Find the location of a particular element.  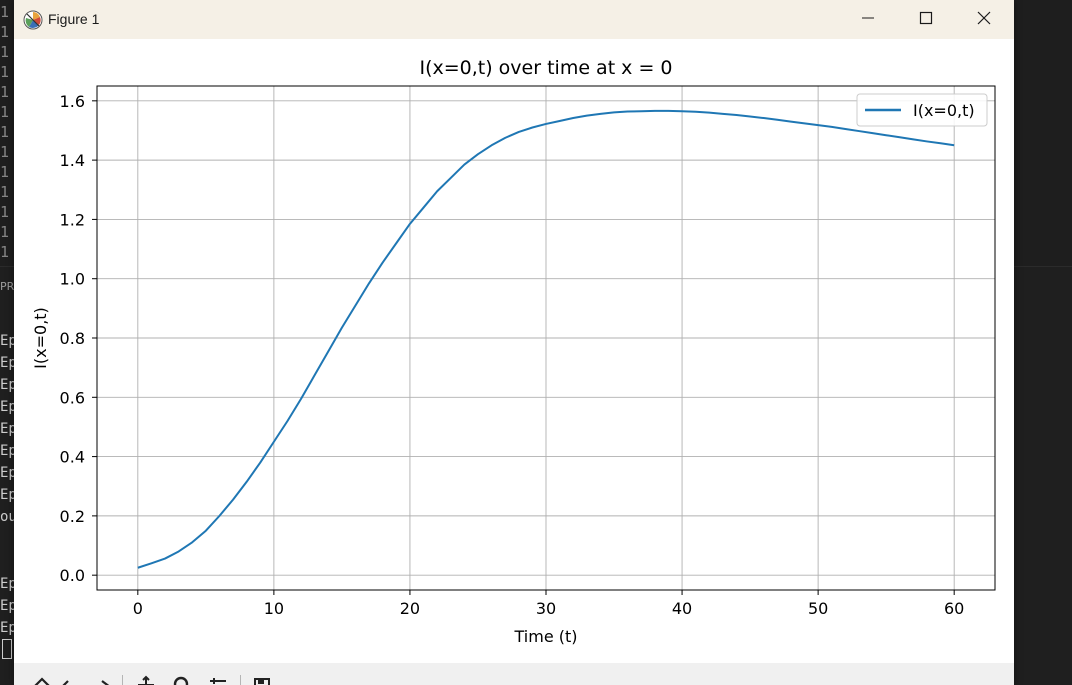

chart-title: I(x=0,t) over time at x = 0 is located at coordinates (545, 68).